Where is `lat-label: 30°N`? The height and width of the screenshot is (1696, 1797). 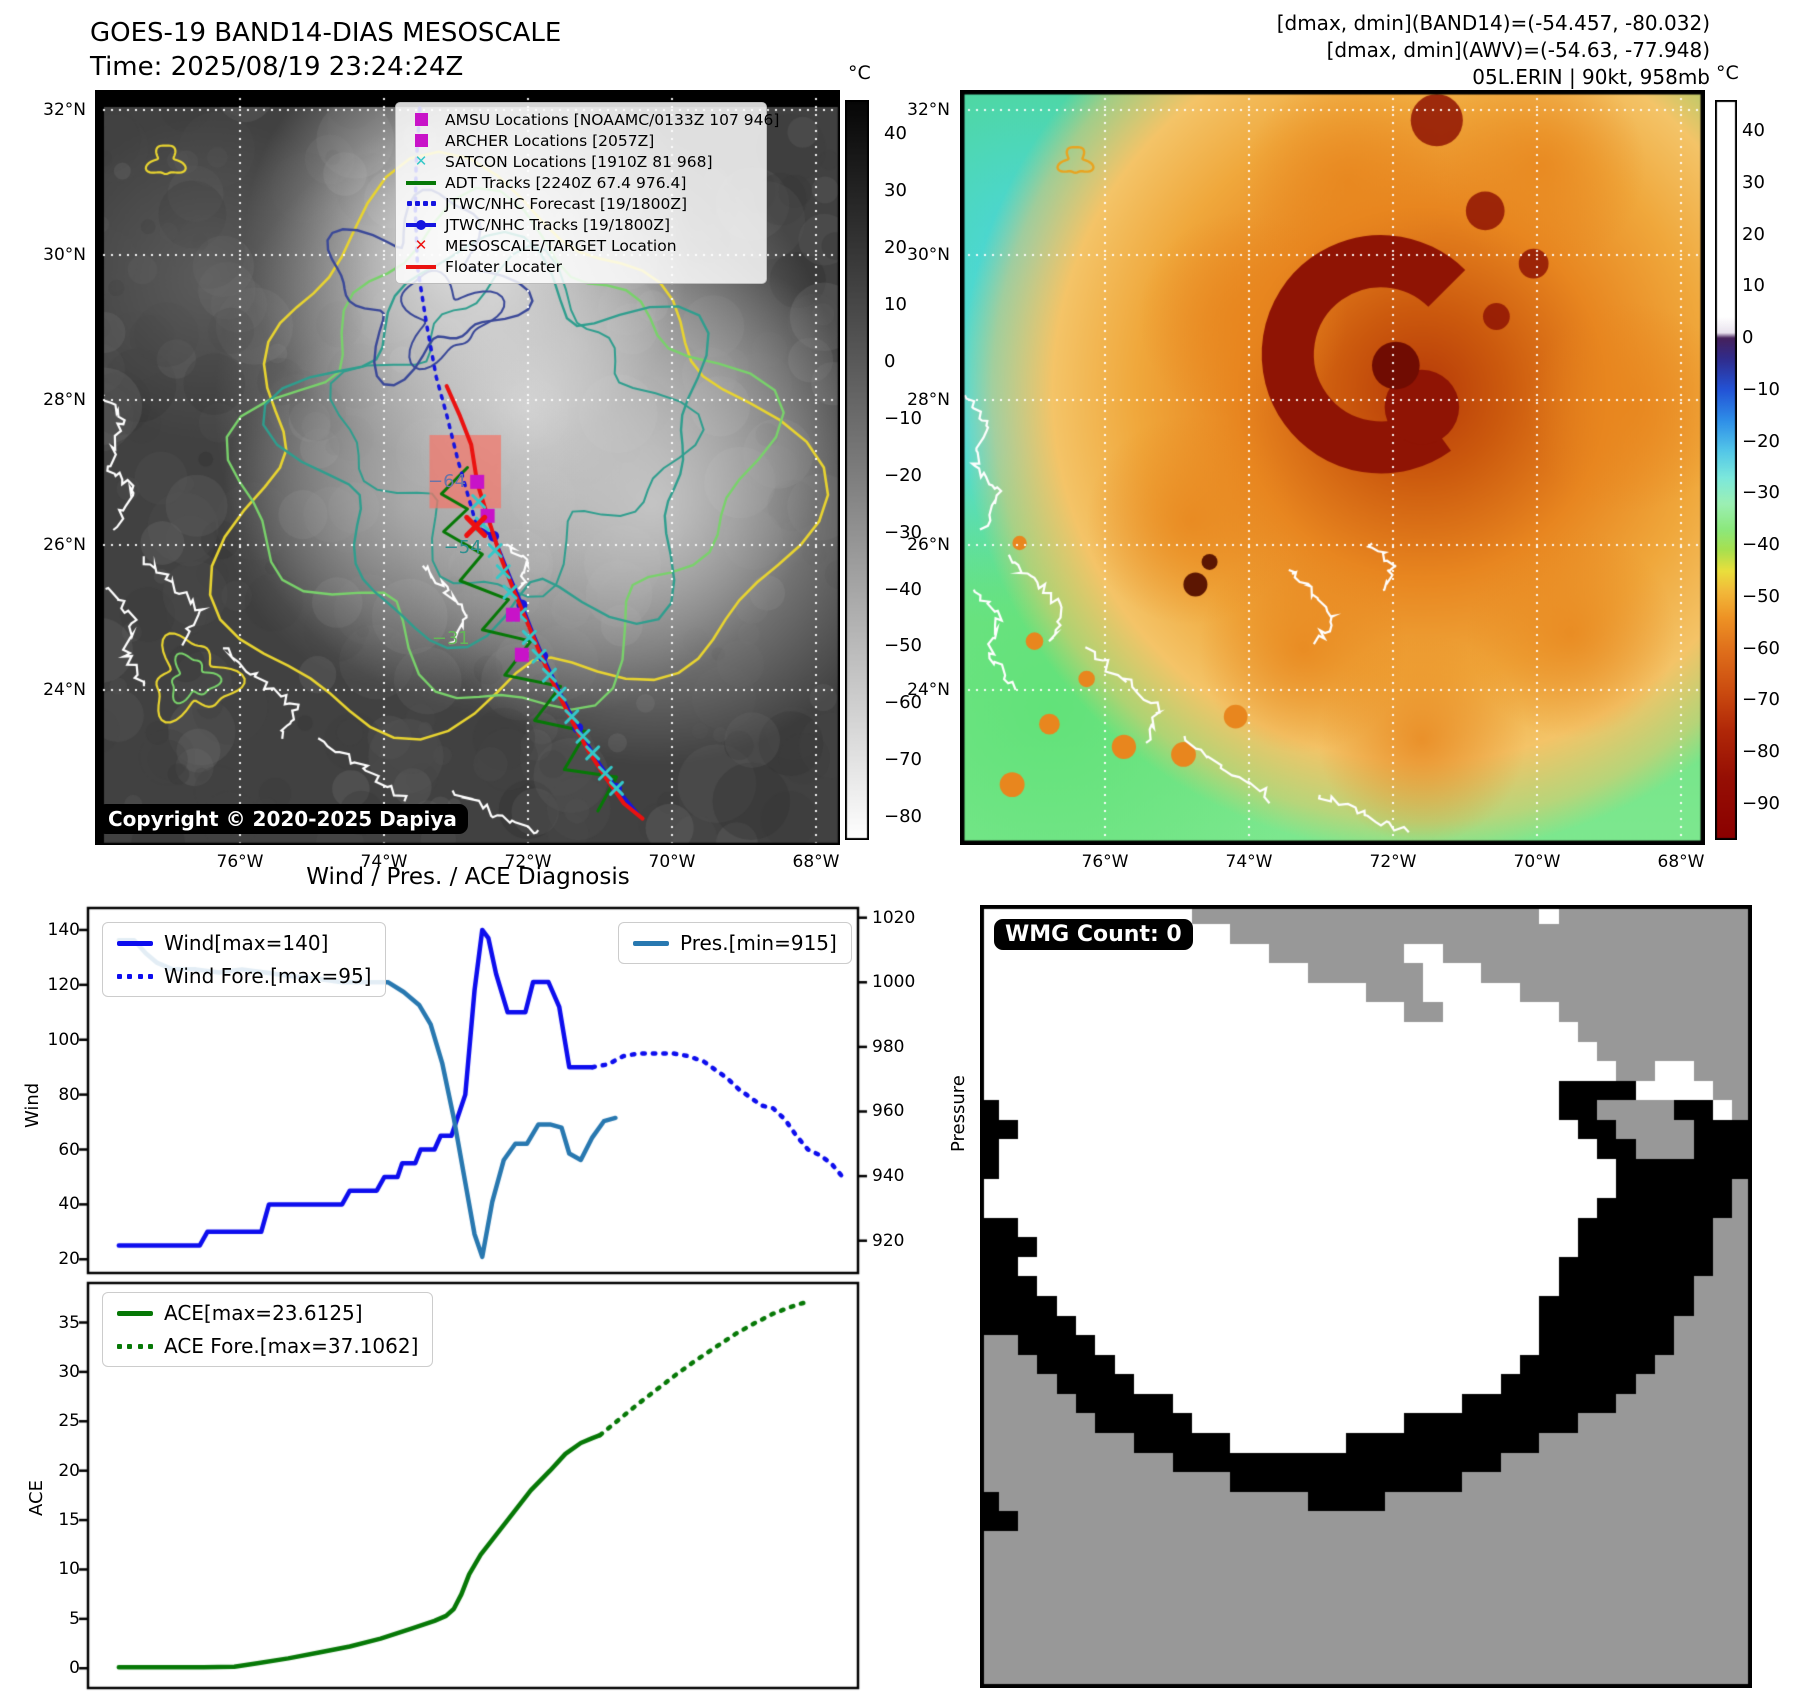
lat-label: 30°N is located at coordinates (928, 255).